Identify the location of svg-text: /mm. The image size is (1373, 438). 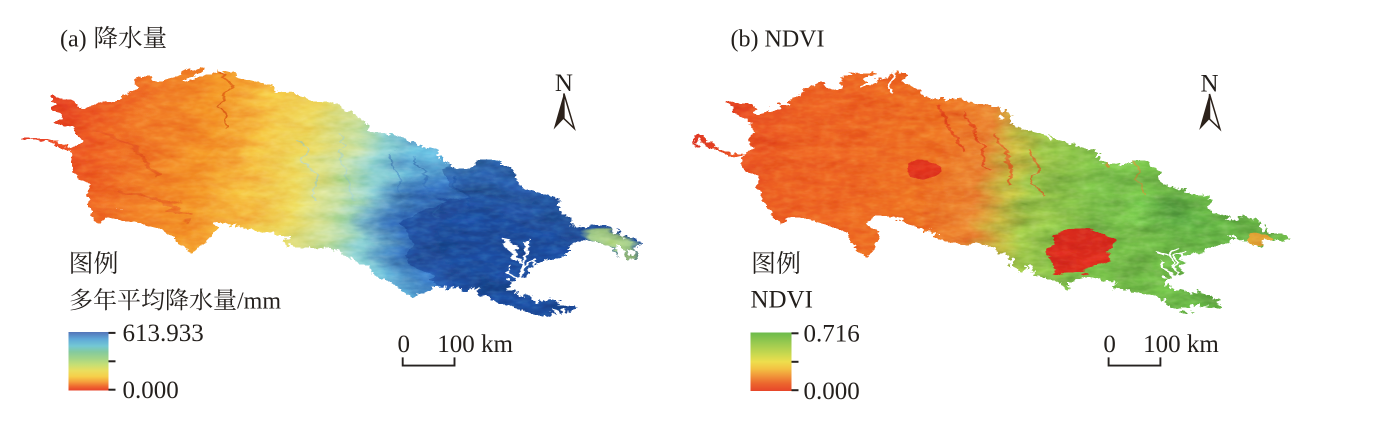
(259, 302).